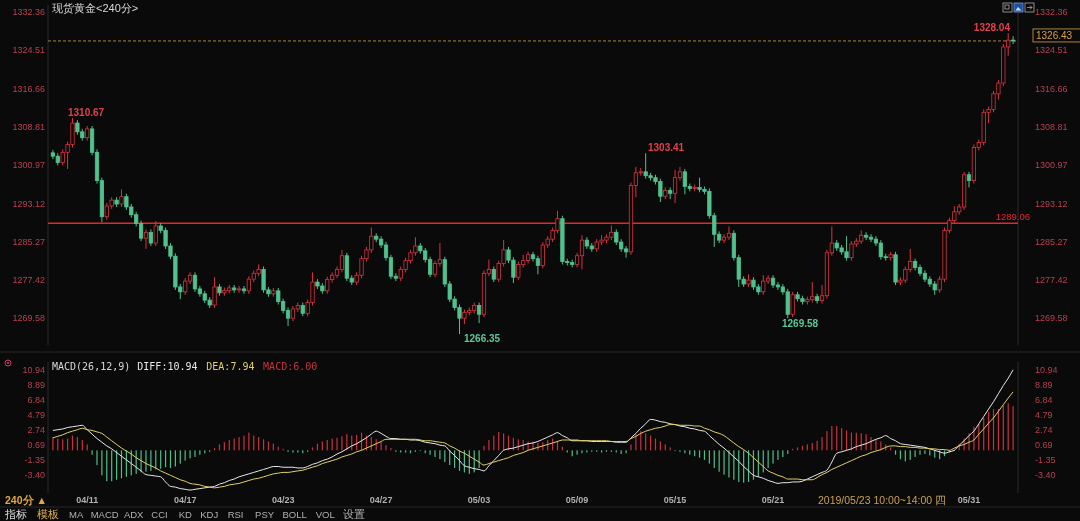 Image resolution: width=1080 pixels, height=521 pixels. Describe the element at coordinates (104, 514) in the screenshot. I see `text: MACD` at that location.